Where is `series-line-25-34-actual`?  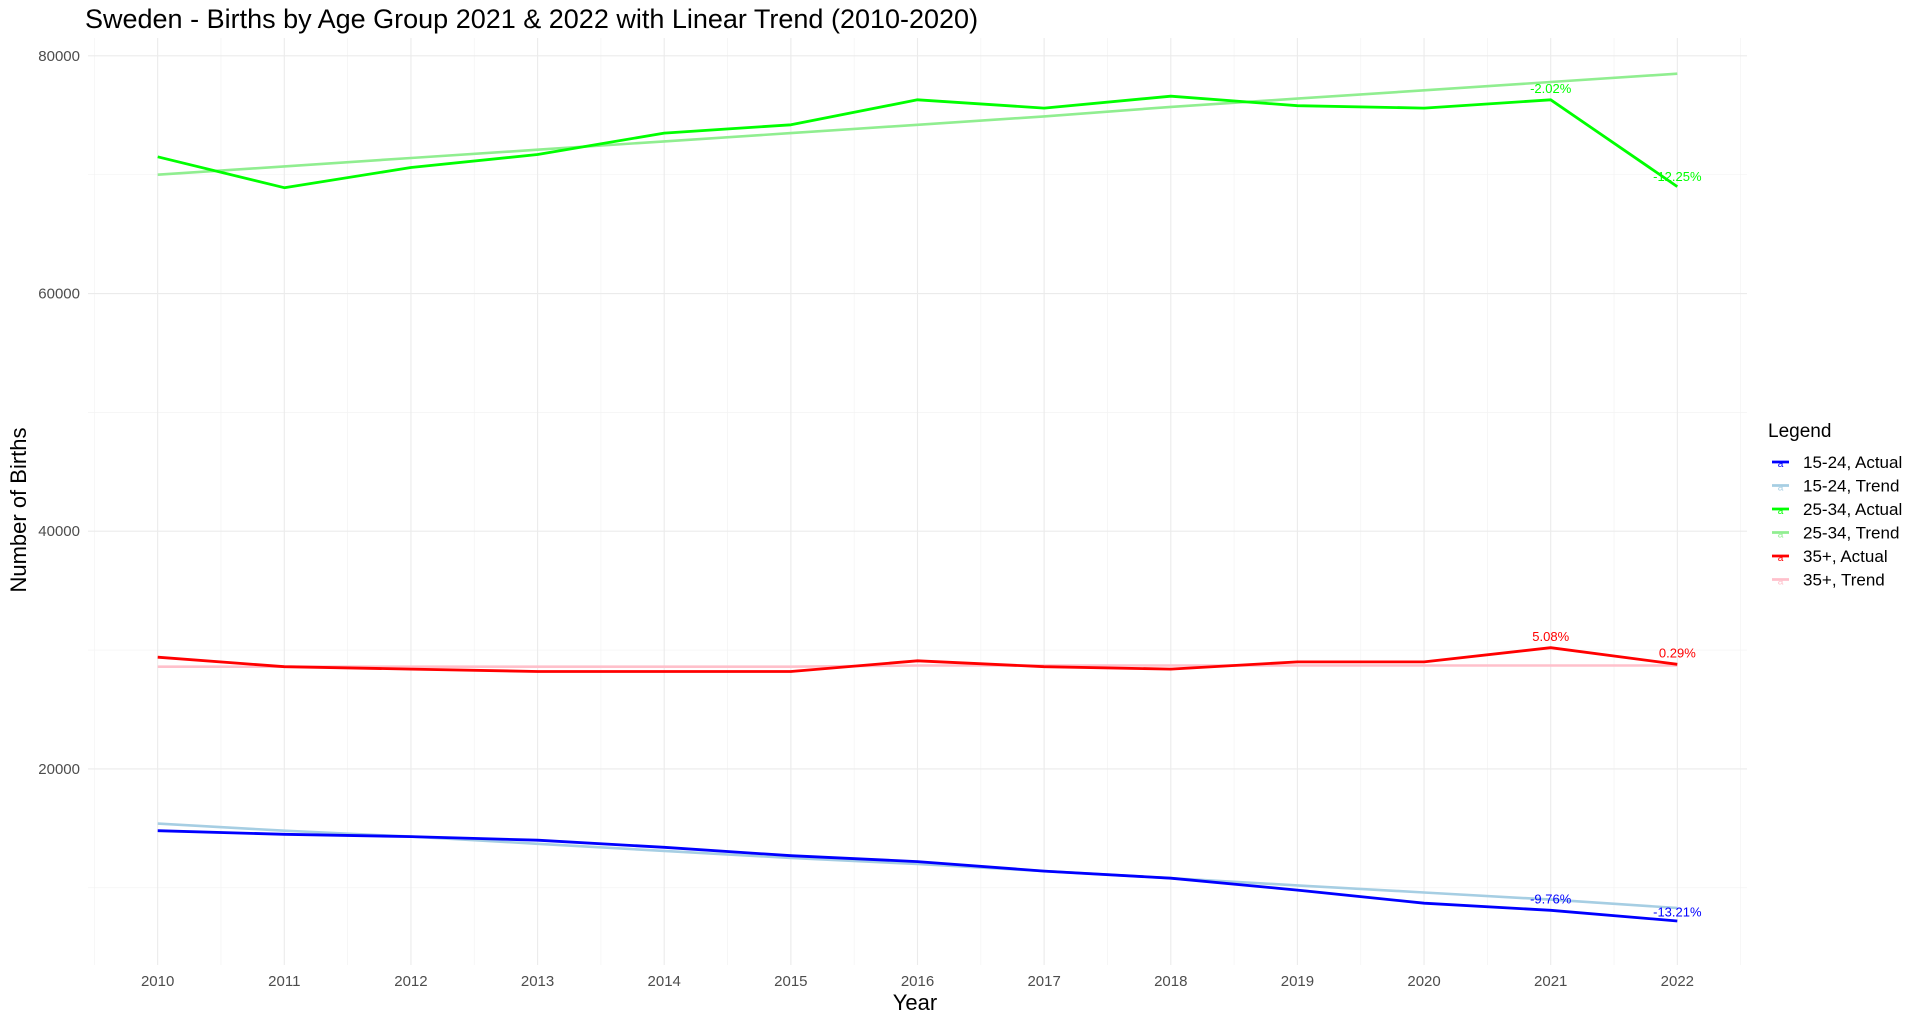 series-line-25-34-actual is located at coordinates (918, 142).